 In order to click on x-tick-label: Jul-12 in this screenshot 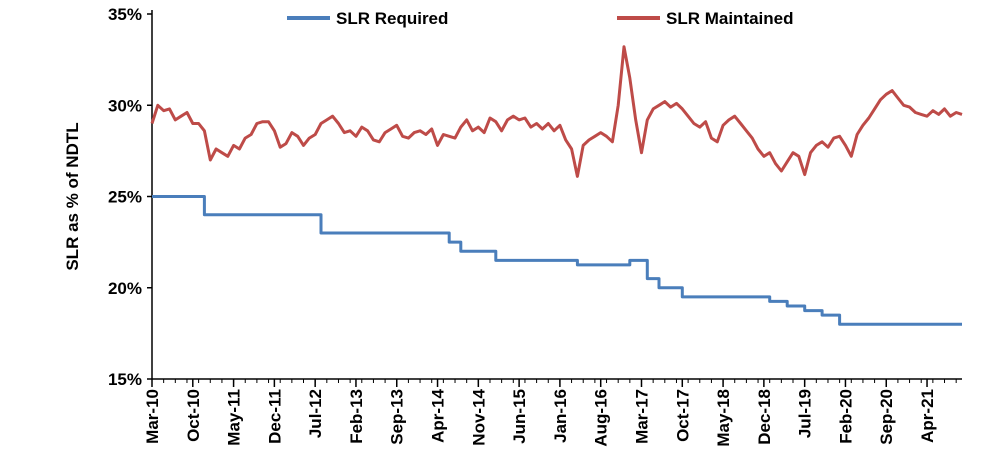, I will do `click(315, 413)`.